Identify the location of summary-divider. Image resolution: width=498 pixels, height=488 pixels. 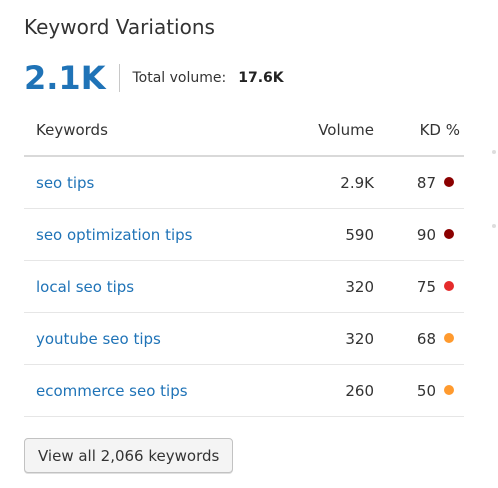
(120, 78).